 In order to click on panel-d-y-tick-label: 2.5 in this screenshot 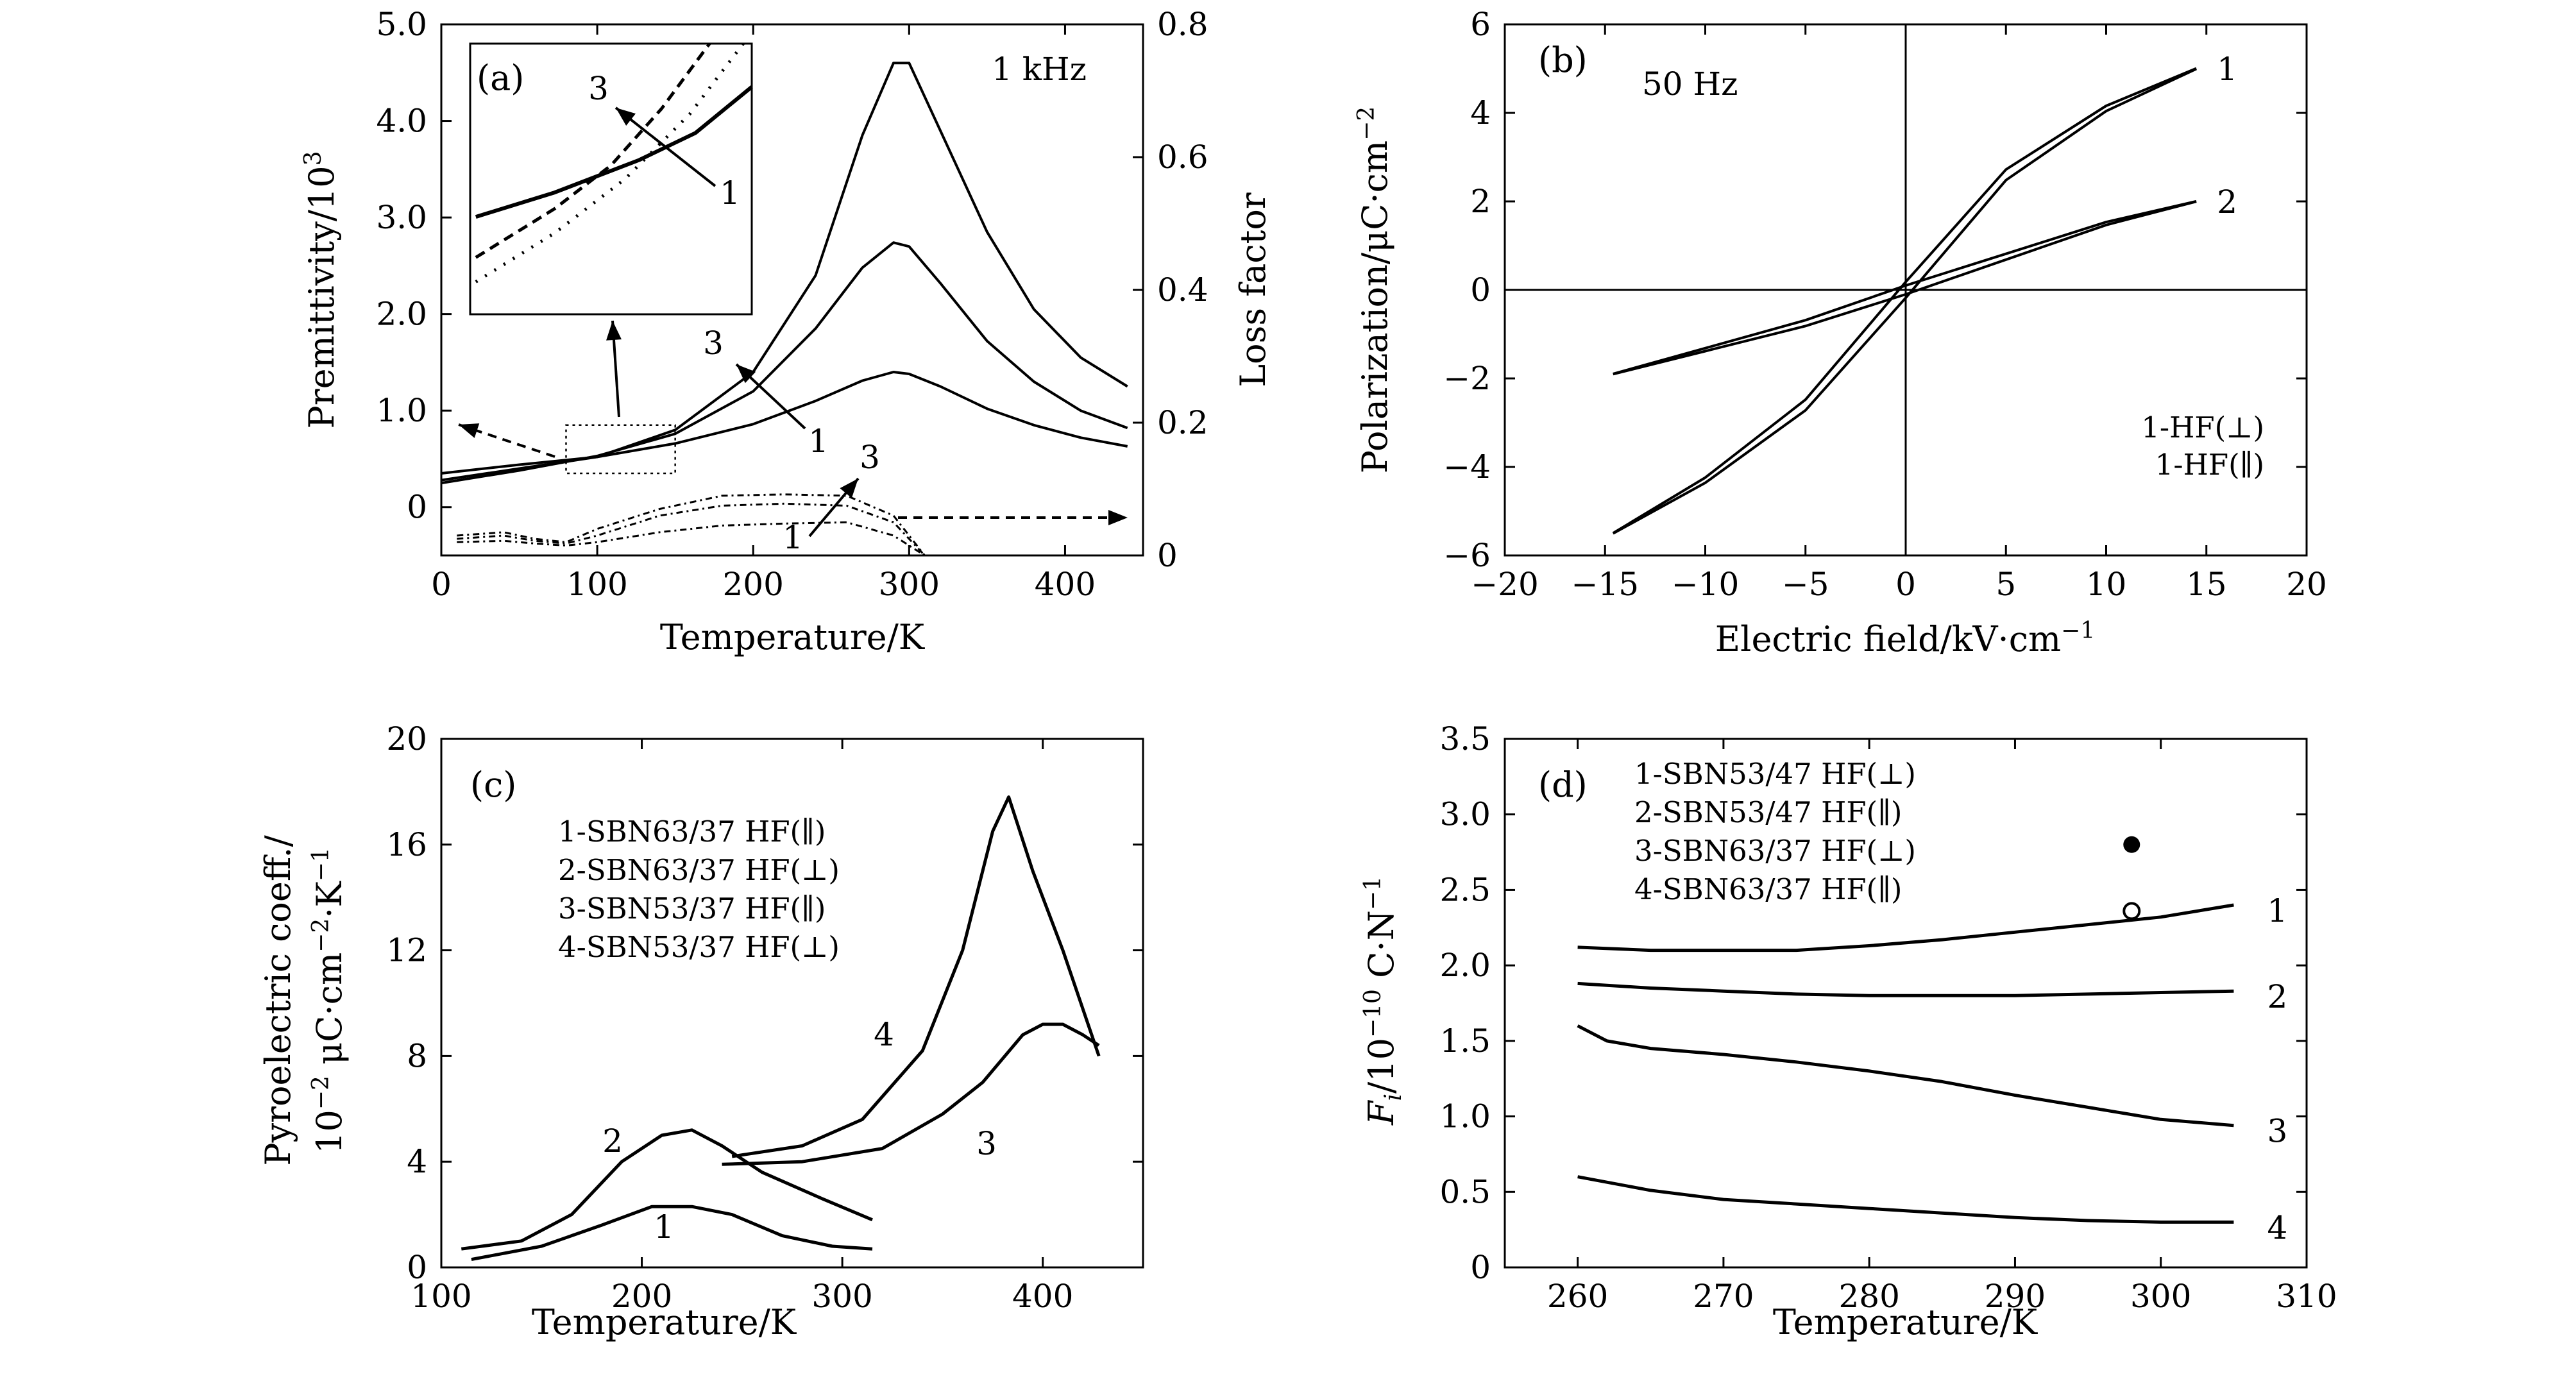, I will do `click(1465, 890)`.